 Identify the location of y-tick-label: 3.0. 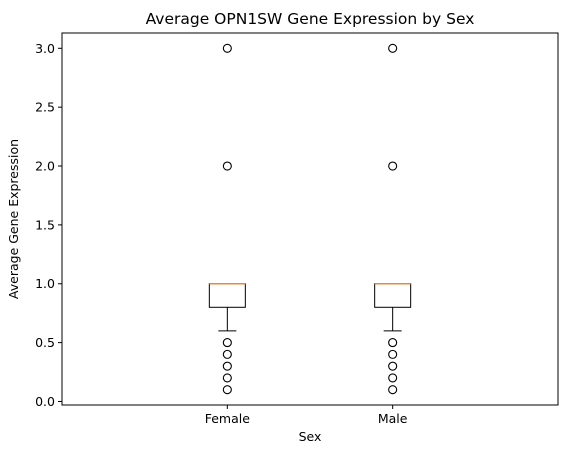
(45, 48).